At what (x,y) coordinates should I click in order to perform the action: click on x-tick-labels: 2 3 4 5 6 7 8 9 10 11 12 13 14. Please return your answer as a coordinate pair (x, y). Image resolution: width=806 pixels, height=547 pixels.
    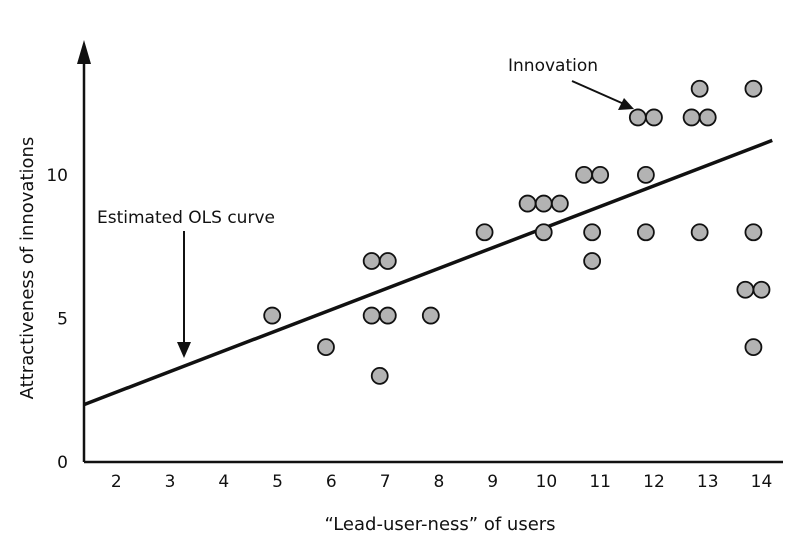
    Looking at the image, I should click on (441, 482).